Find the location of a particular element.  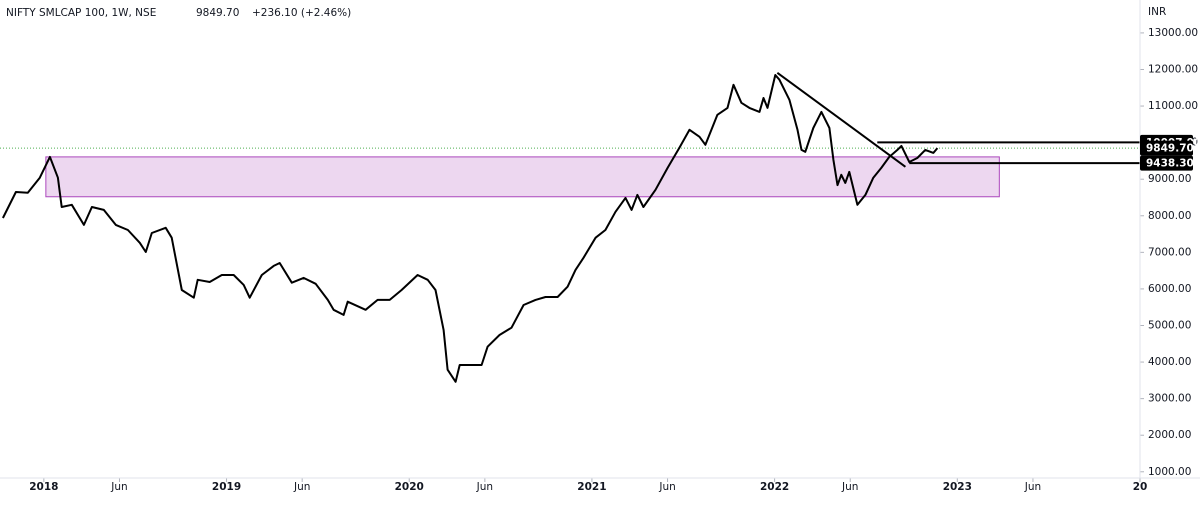

y-tick-label: 6000.00 is located at coordinates (1169, 289).